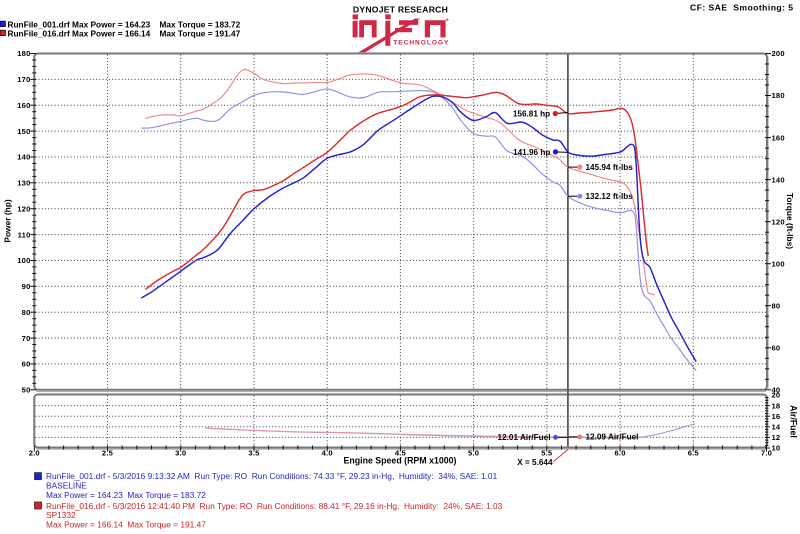 The width and height of the screenshot is (800, 534). I want to click on svg-text: 12.01 Air/Fuel, so click(524, 437).